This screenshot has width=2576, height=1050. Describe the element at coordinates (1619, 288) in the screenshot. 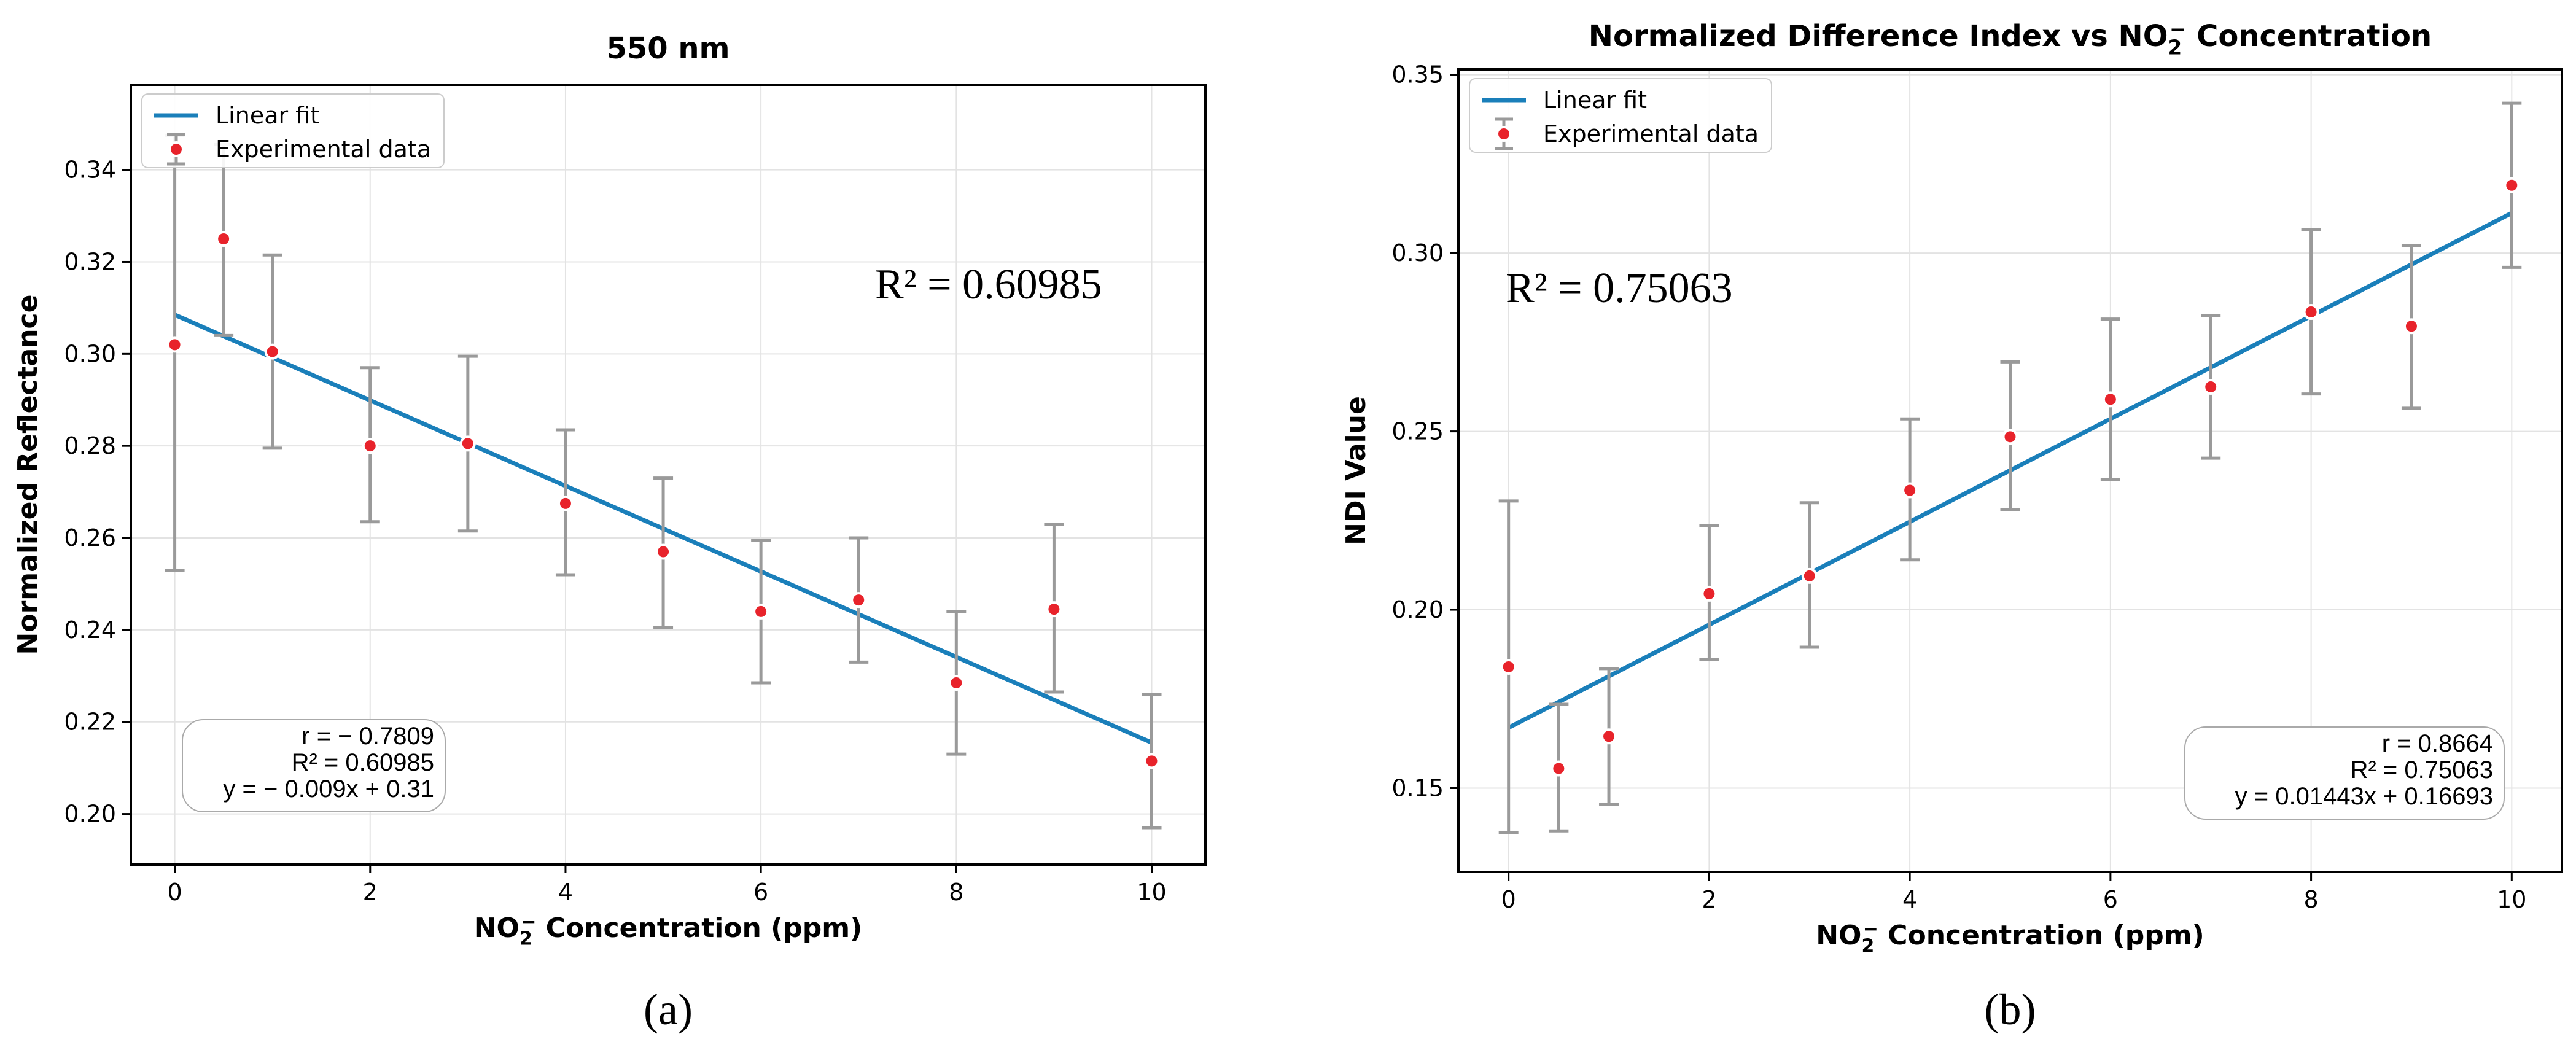

I see `r-squared-annotation: R² = 0.75063` at that location.